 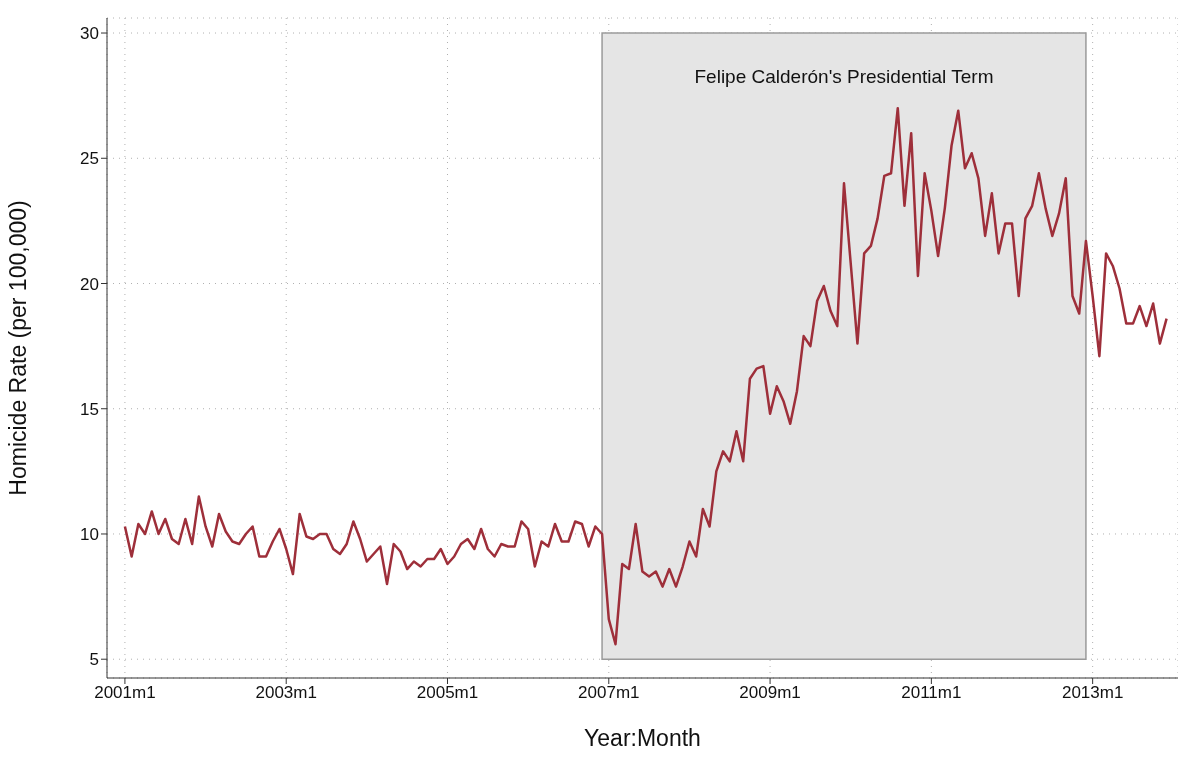 I want to click on y-axis-title: Homicide Rate (per 100,000), so click(x=18, y=348).